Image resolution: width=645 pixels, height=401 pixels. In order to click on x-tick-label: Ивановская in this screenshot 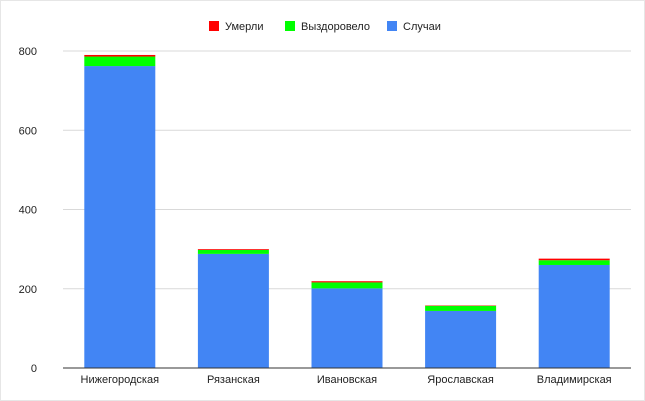, I will do `click(347, 380)`.